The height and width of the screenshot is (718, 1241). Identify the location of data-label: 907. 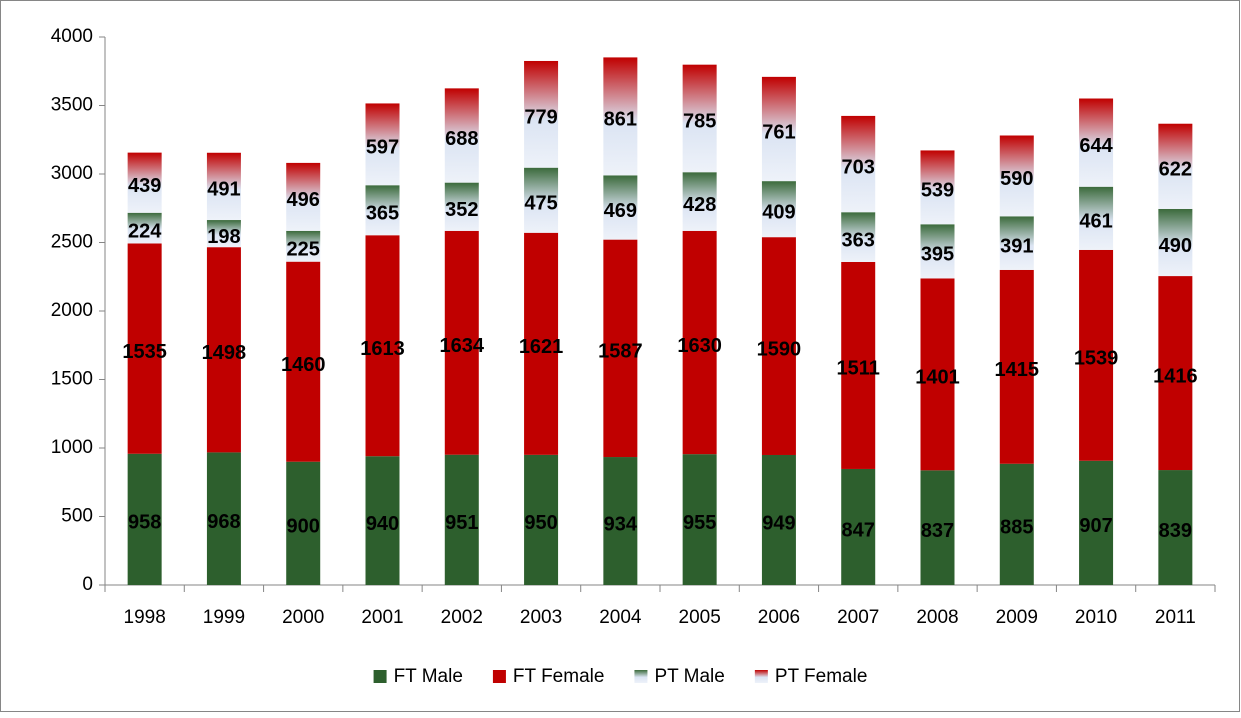
(1095, 526).